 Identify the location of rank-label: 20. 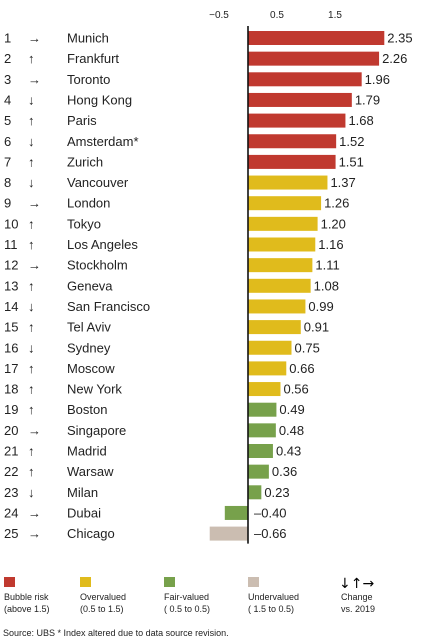
(11, 430).